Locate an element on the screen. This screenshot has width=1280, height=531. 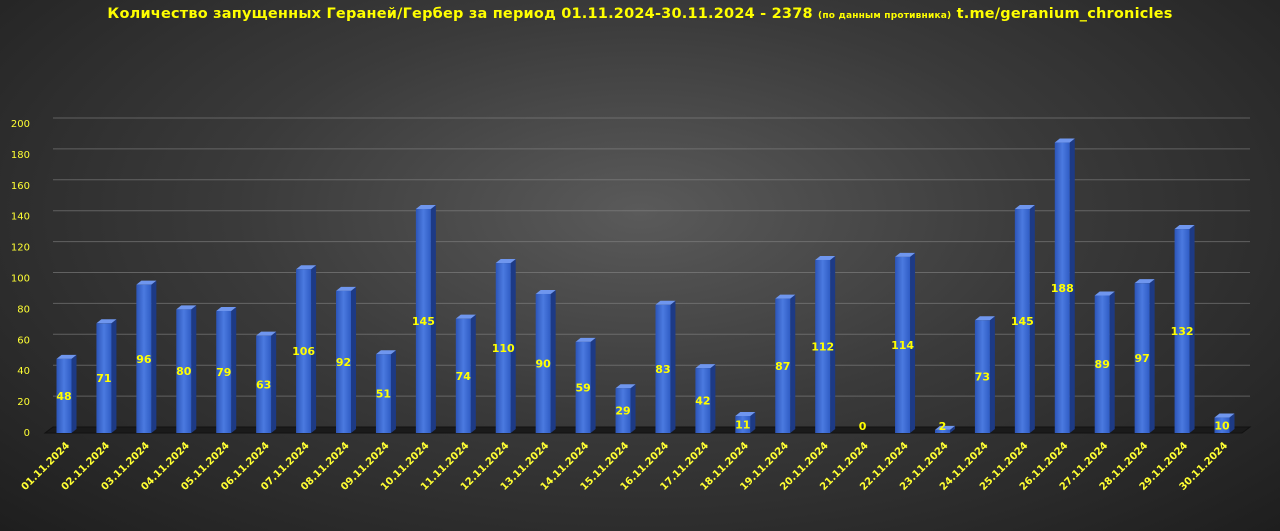
y-axis: 0 20 40 60 80 100 120 140 160 180 200 is located at coordinates (20, 279).